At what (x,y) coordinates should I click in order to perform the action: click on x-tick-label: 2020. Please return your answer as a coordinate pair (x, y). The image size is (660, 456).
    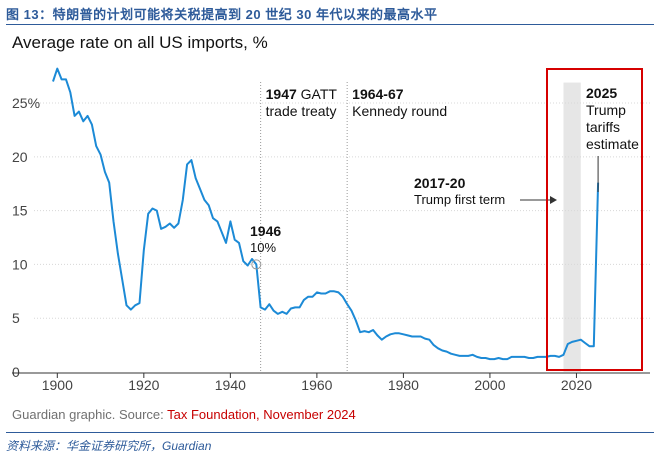
    Looking at the image, I should click on (576, 385).